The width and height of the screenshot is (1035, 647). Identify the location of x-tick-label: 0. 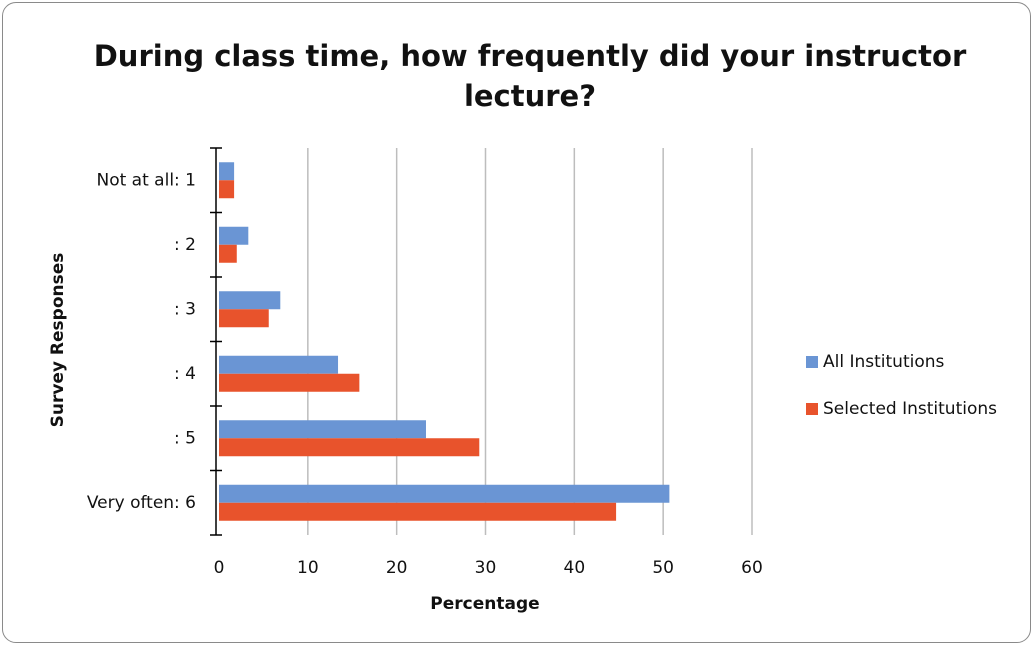
(219, 568).